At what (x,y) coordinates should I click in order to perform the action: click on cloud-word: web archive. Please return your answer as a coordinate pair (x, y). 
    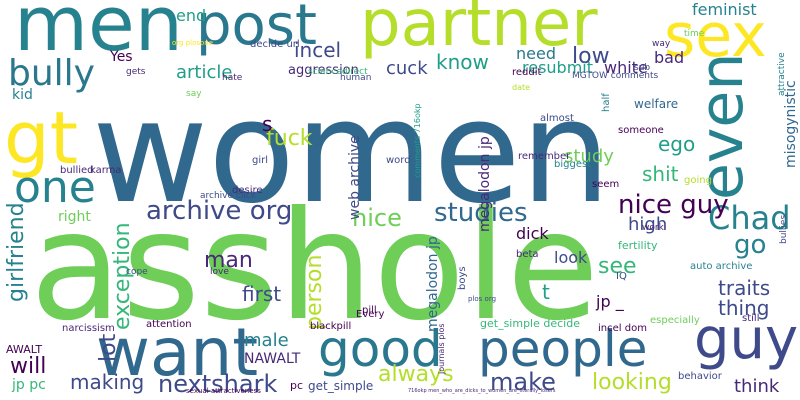
    Looking at the image, I should click on (355, 177).